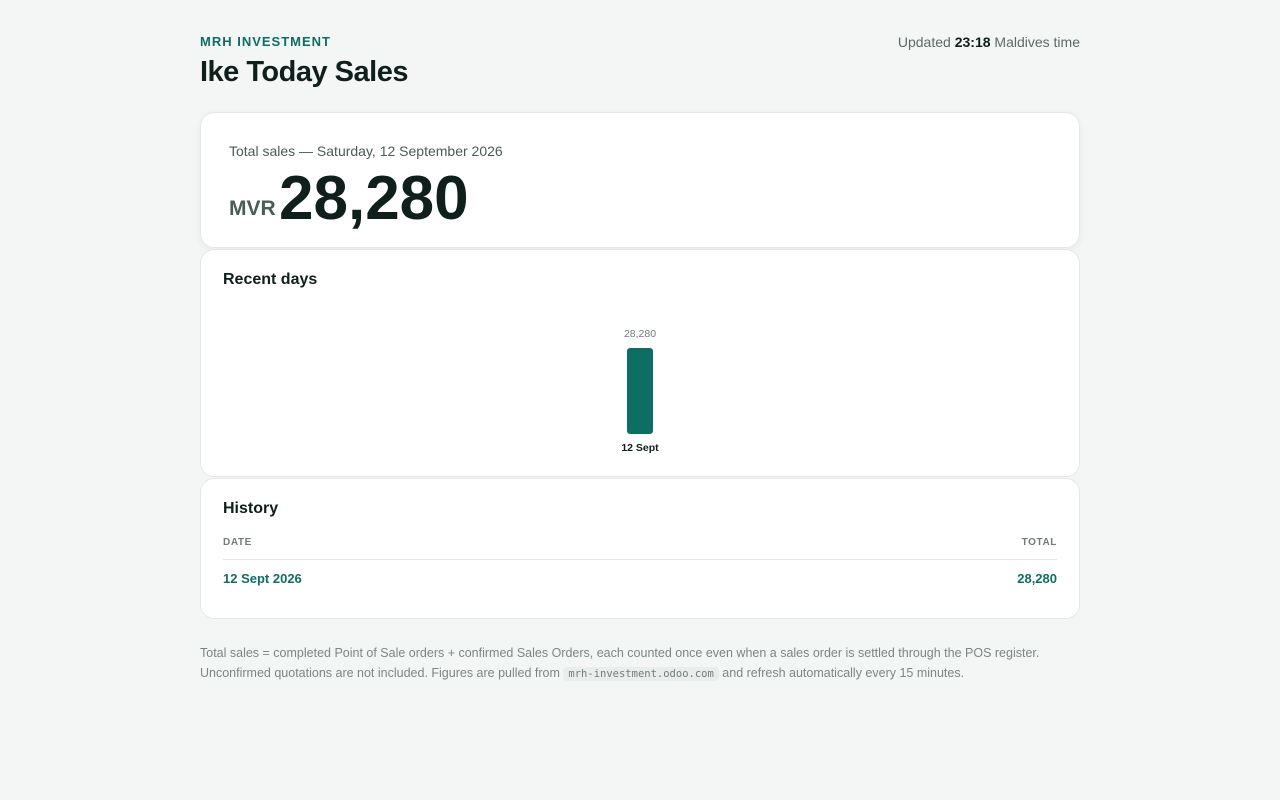 The height and width of the screenshot is (800, 1280). I want to click on recent-days-title: Recent days, so click(270, 279).